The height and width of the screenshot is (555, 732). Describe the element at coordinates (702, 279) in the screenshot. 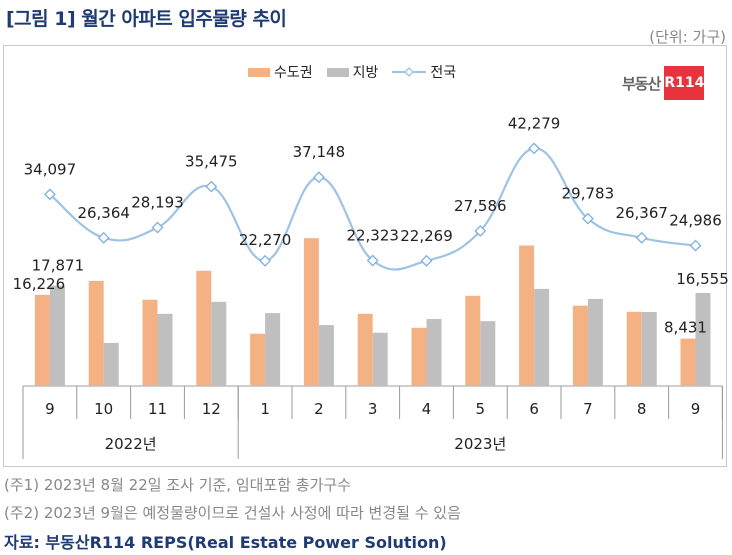

I see `bar-data-label: 16,555` at that location.